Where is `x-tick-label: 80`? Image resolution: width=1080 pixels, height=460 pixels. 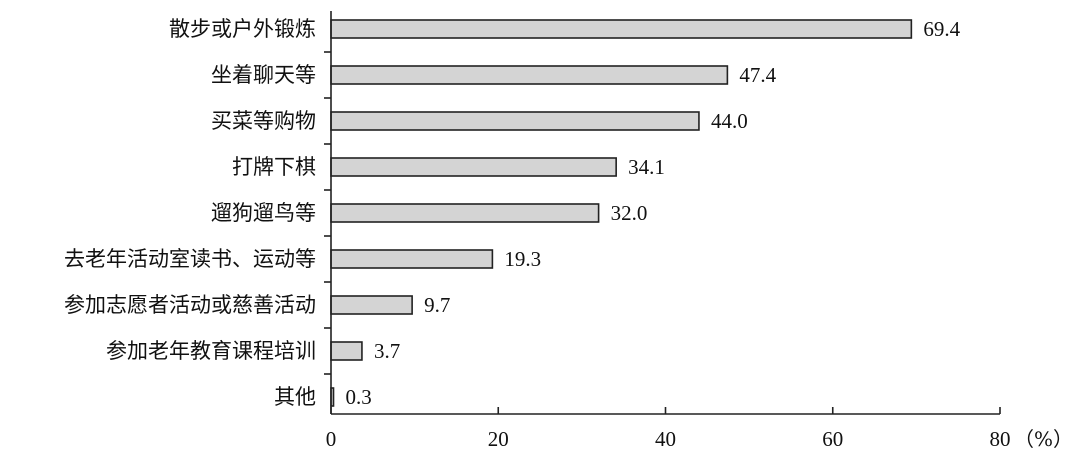 x-tick-label: 80 is located at coordinates (1000, 439).